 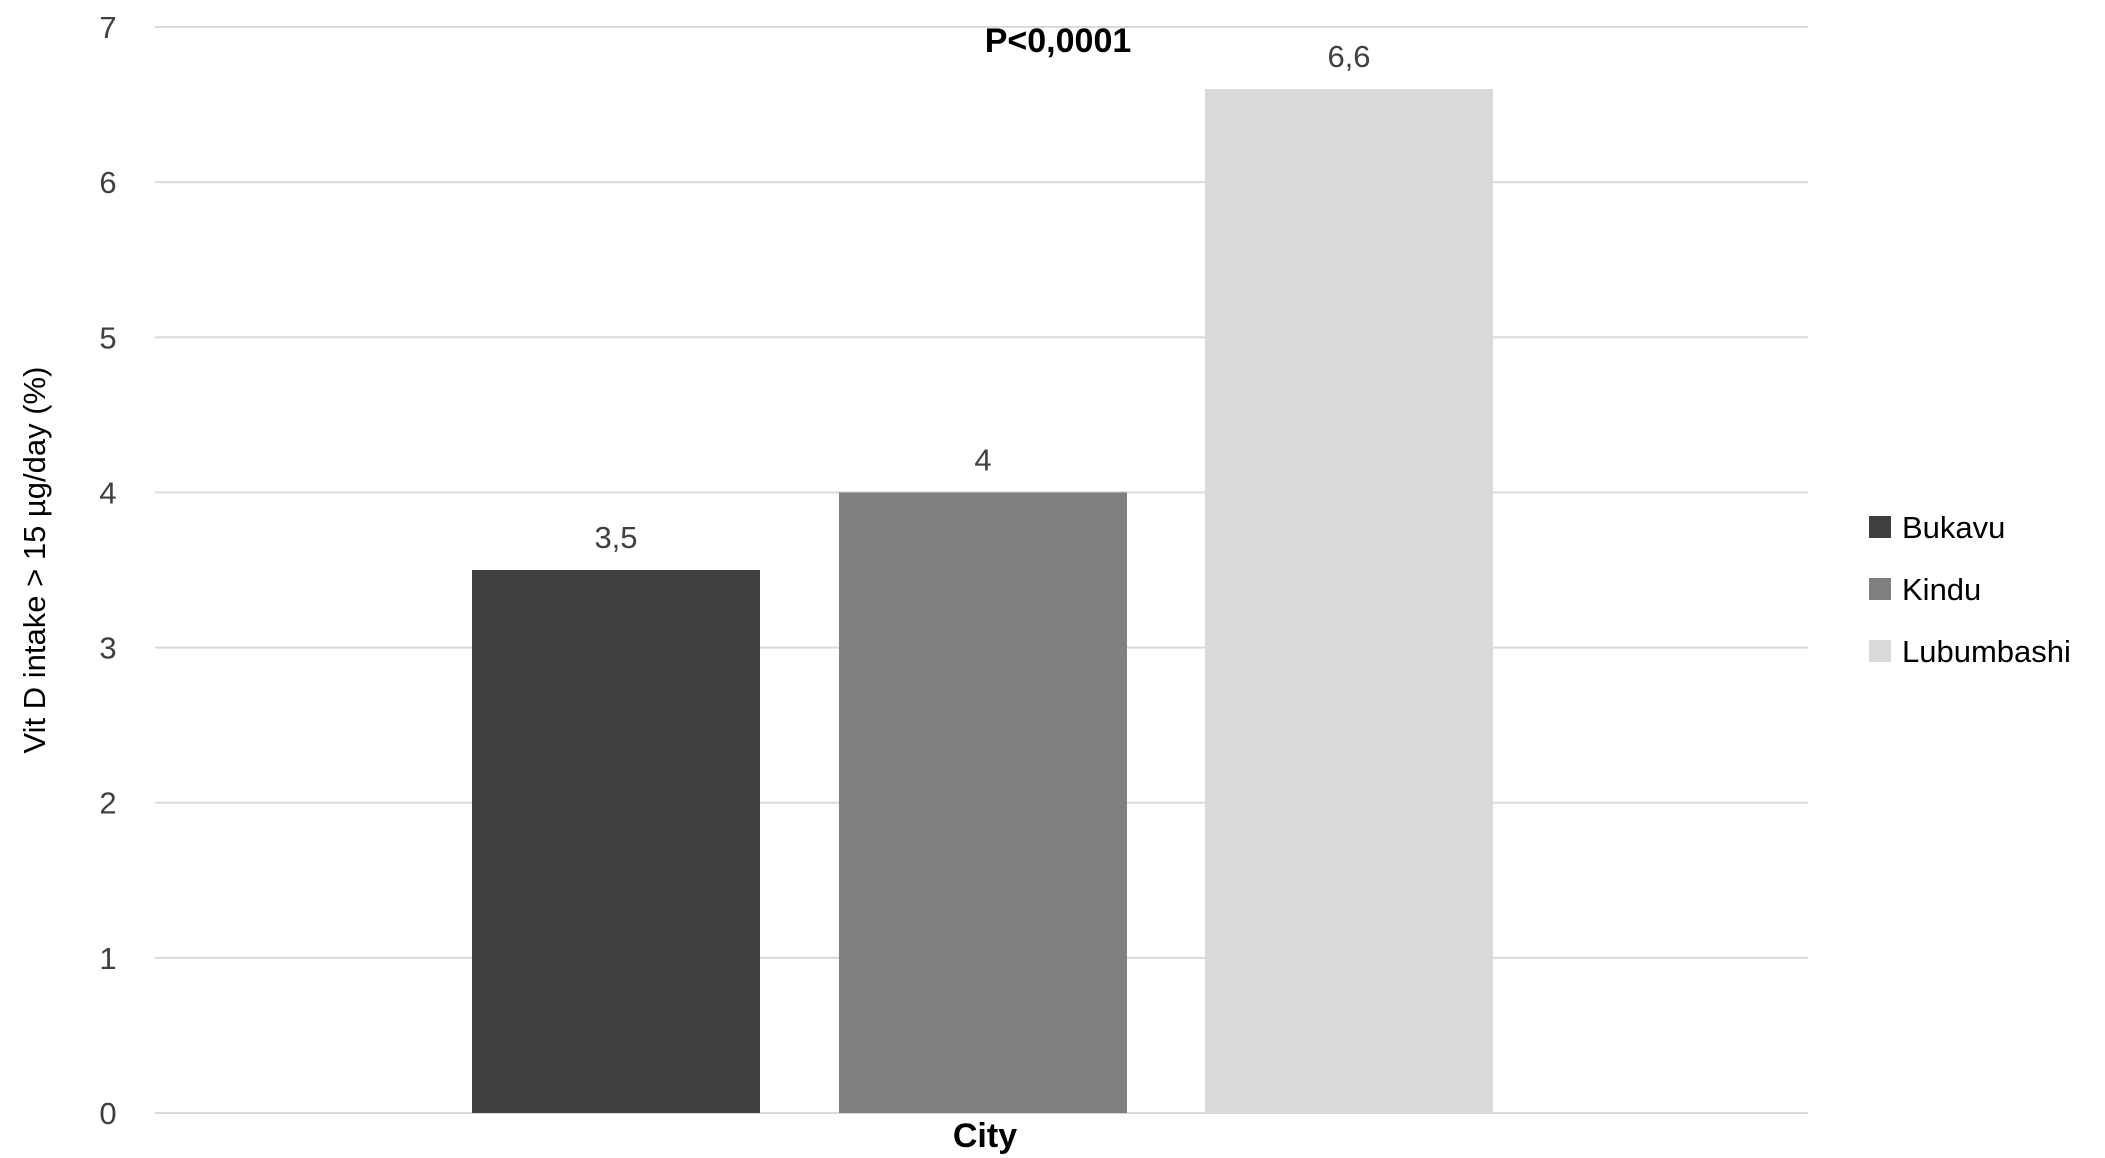 I want to click on y-tick-label: 1, so click(x=107, y=958).